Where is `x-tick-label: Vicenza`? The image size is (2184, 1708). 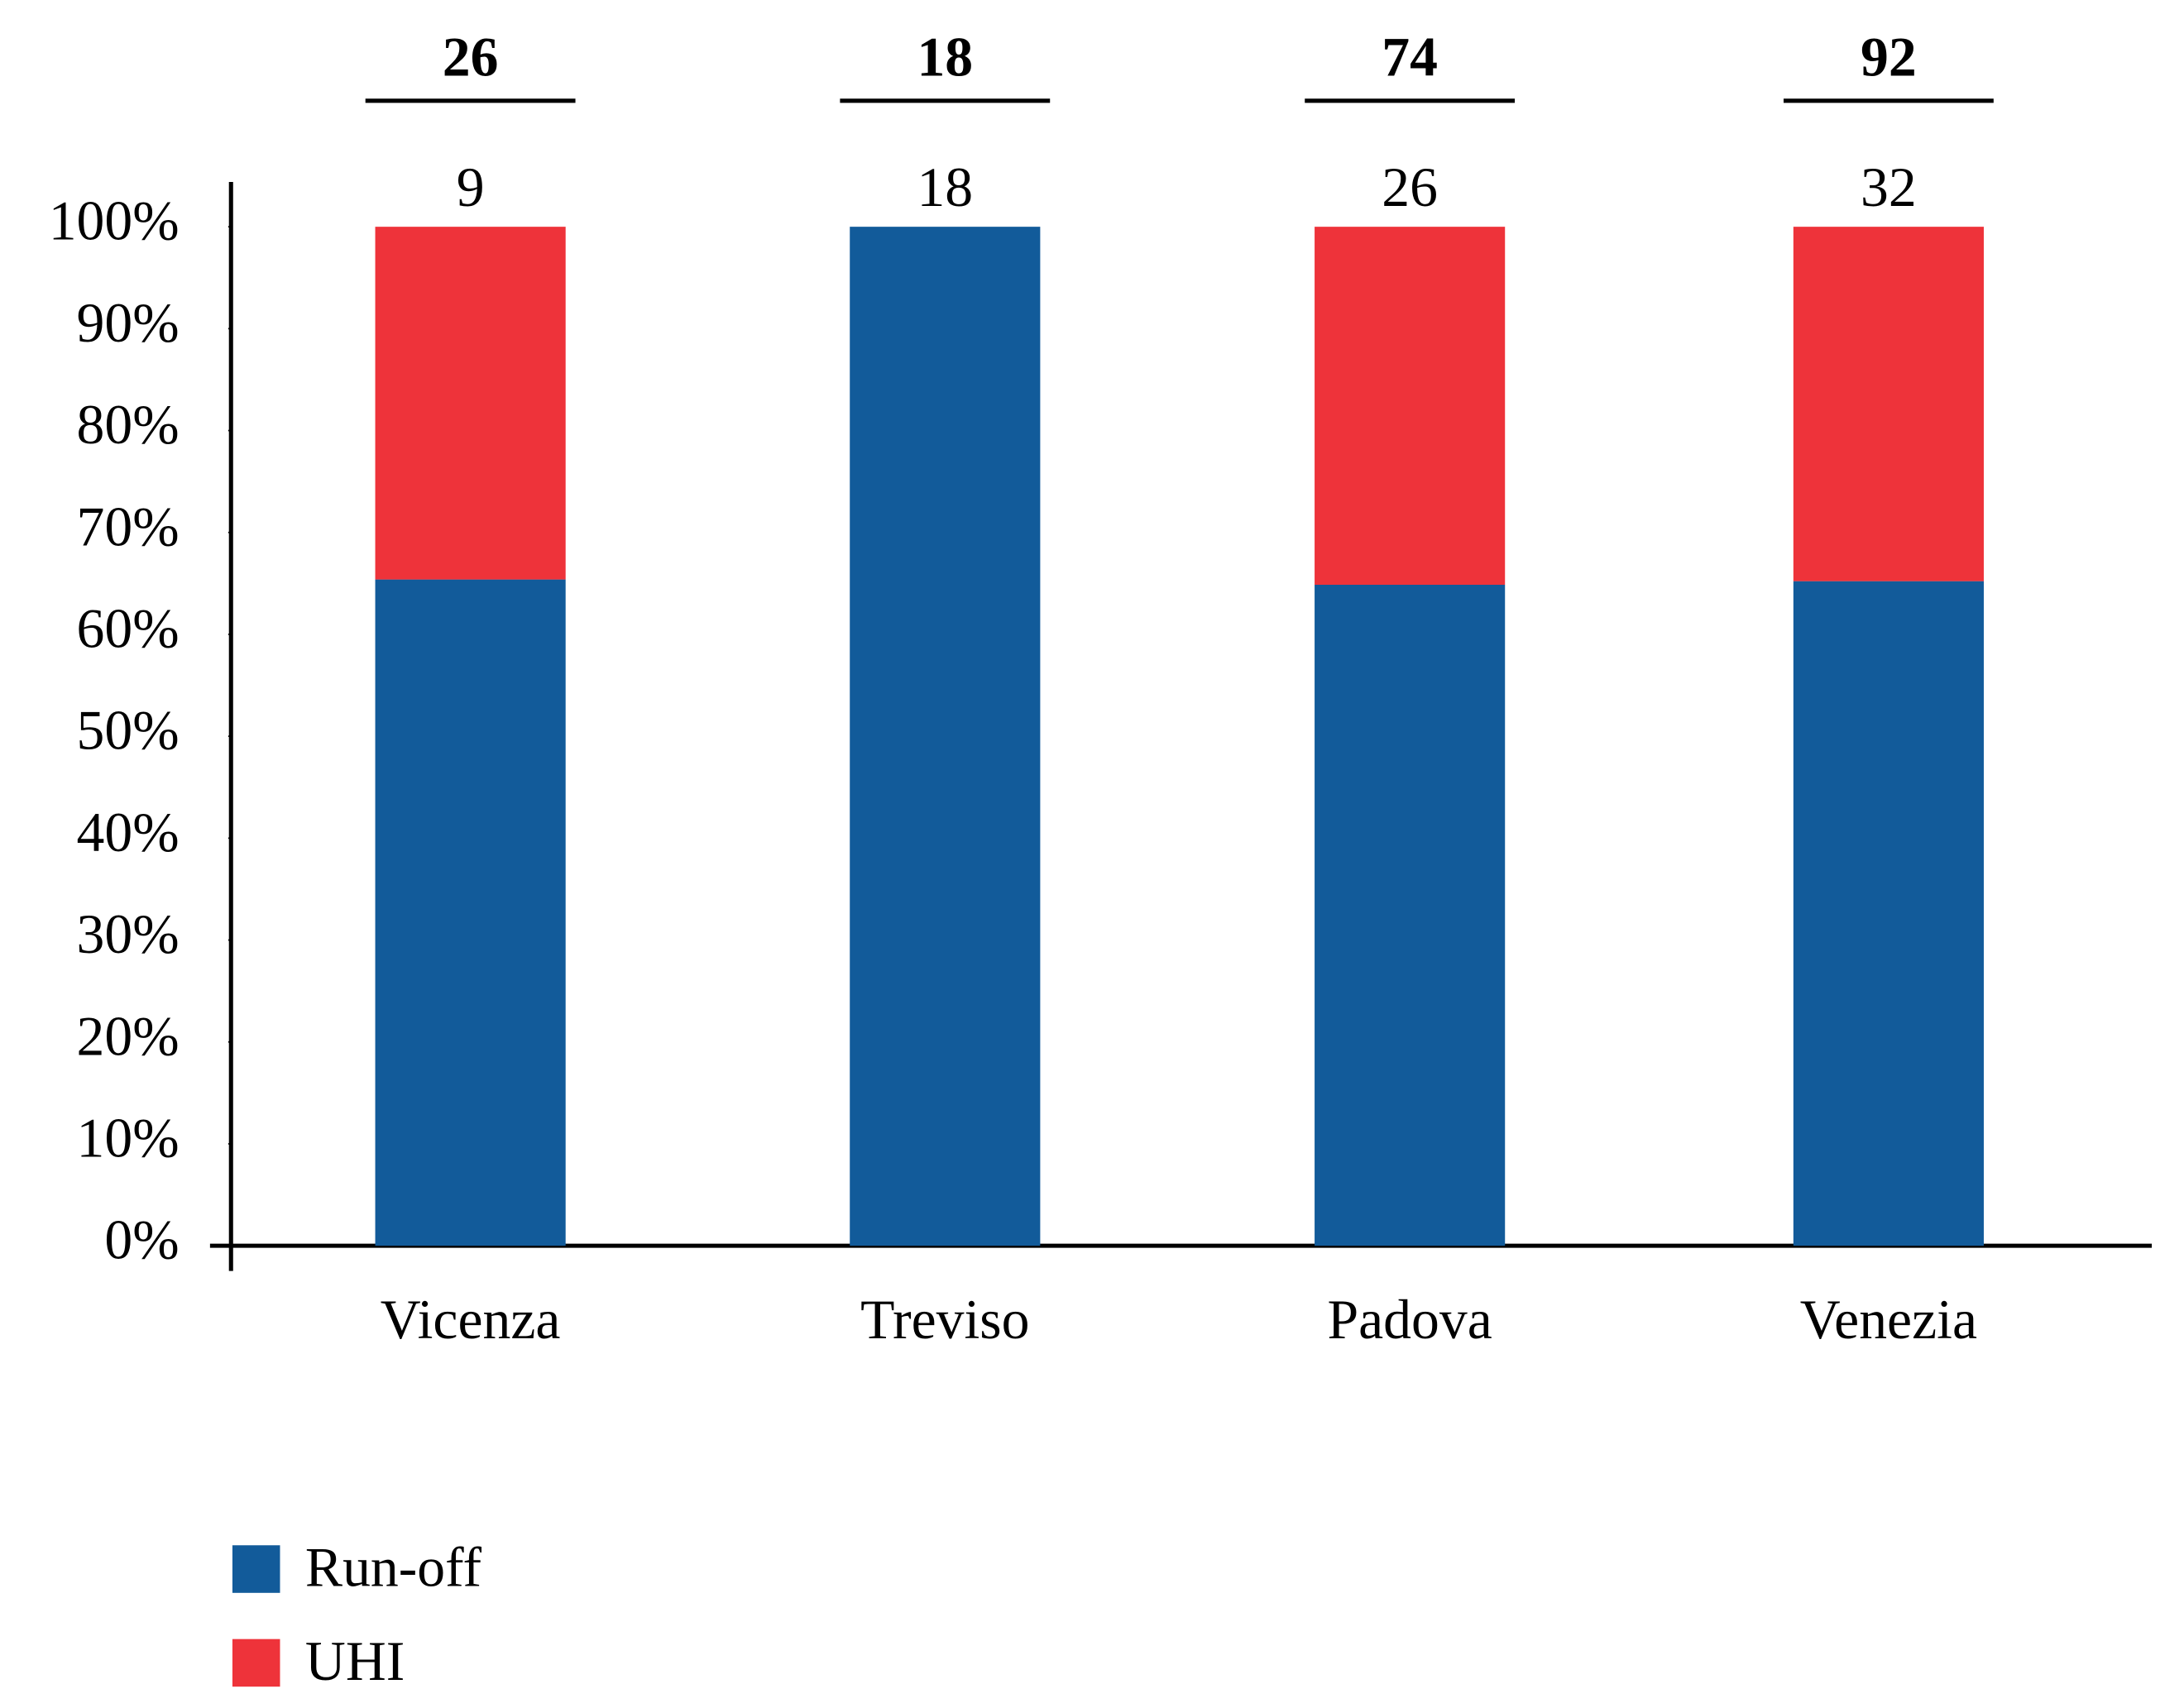 x-tick-label: Vicenza is located at coordinates (471, 1320).